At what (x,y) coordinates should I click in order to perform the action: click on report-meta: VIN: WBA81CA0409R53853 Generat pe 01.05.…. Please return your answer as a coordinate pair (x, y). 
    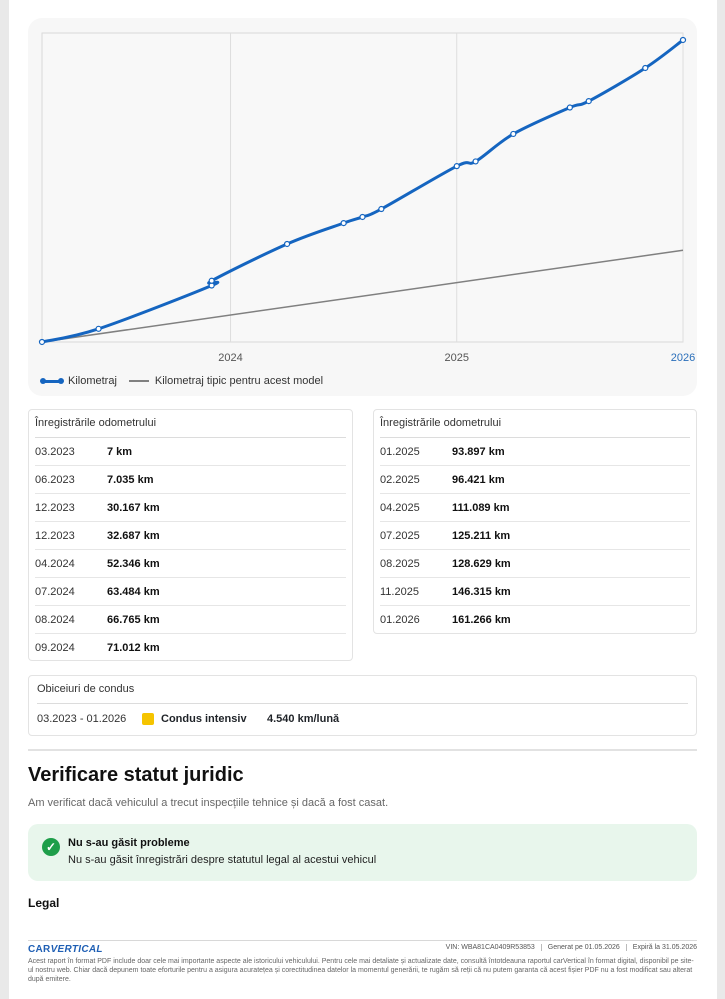
    Looking at the image, I should click on (565, 947).